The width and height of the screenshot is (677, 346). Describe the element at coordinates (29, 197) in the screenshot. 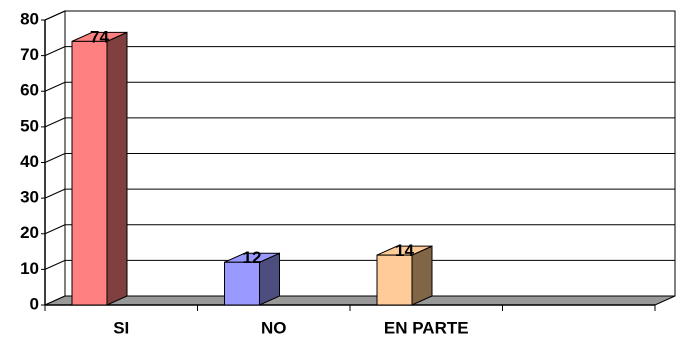

I see `y-tick-label: 30` at that location.